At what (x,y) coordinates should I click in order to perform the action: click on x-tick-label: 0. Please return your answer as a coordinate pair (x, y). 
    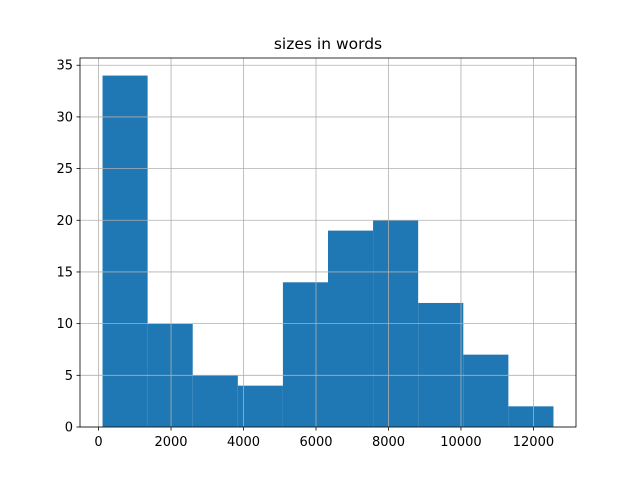
    Looking at the image, I should click on (98, 442).